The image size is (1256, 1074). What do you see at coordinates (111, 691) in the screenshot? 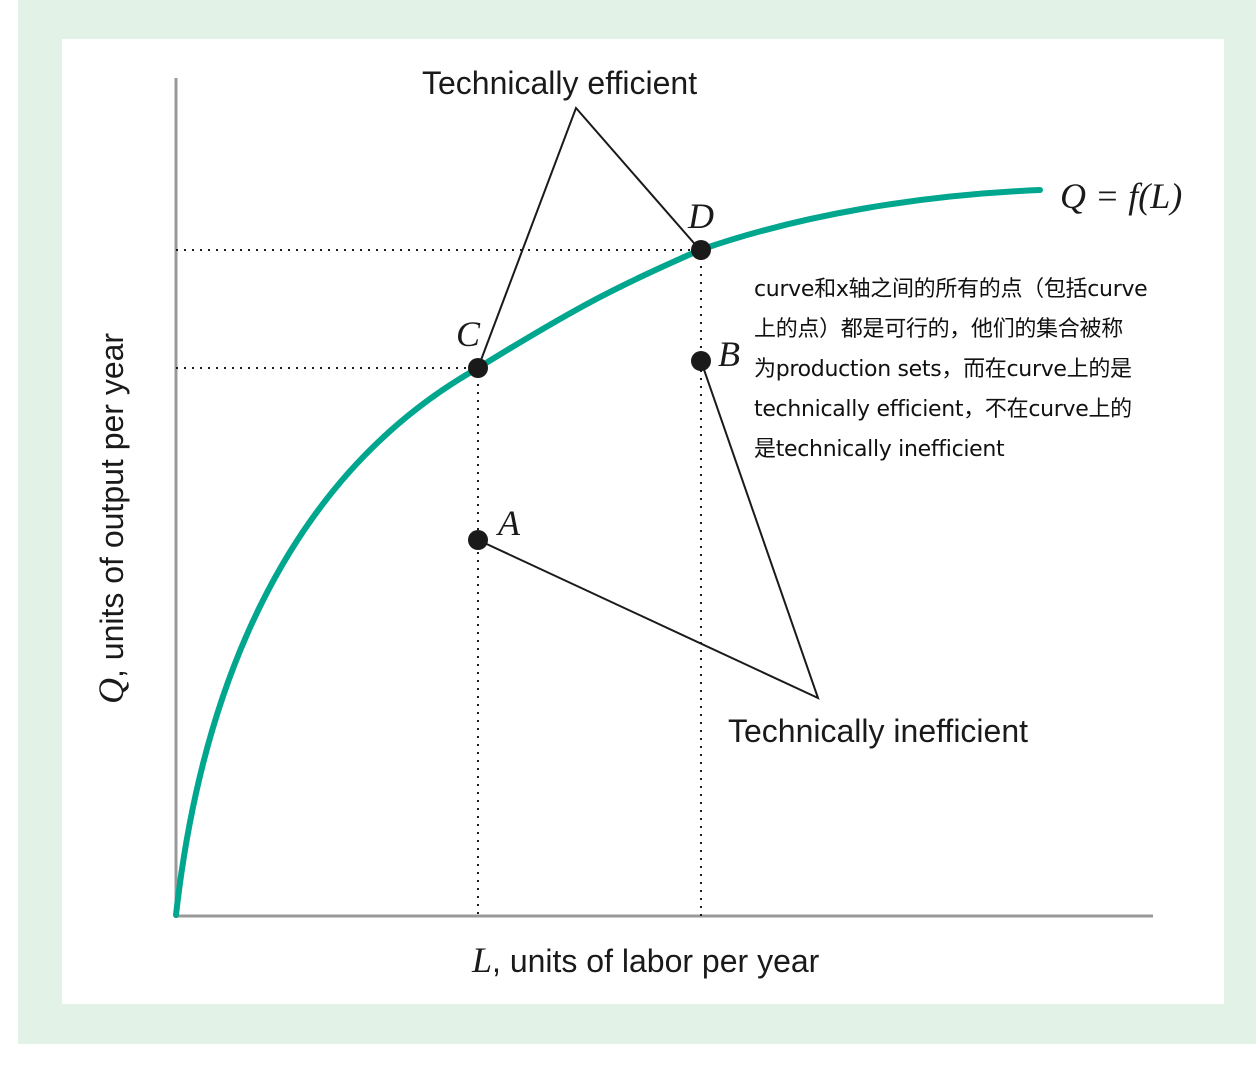
I see `y-axis-variable: Q` at bounding box center [111, 691].